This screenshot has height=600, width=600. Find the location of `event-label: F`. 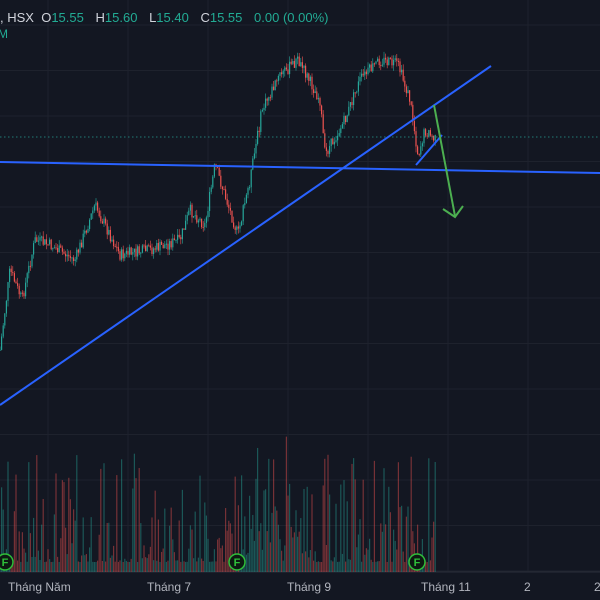

event-label: F is located at coordinates (417, 563).